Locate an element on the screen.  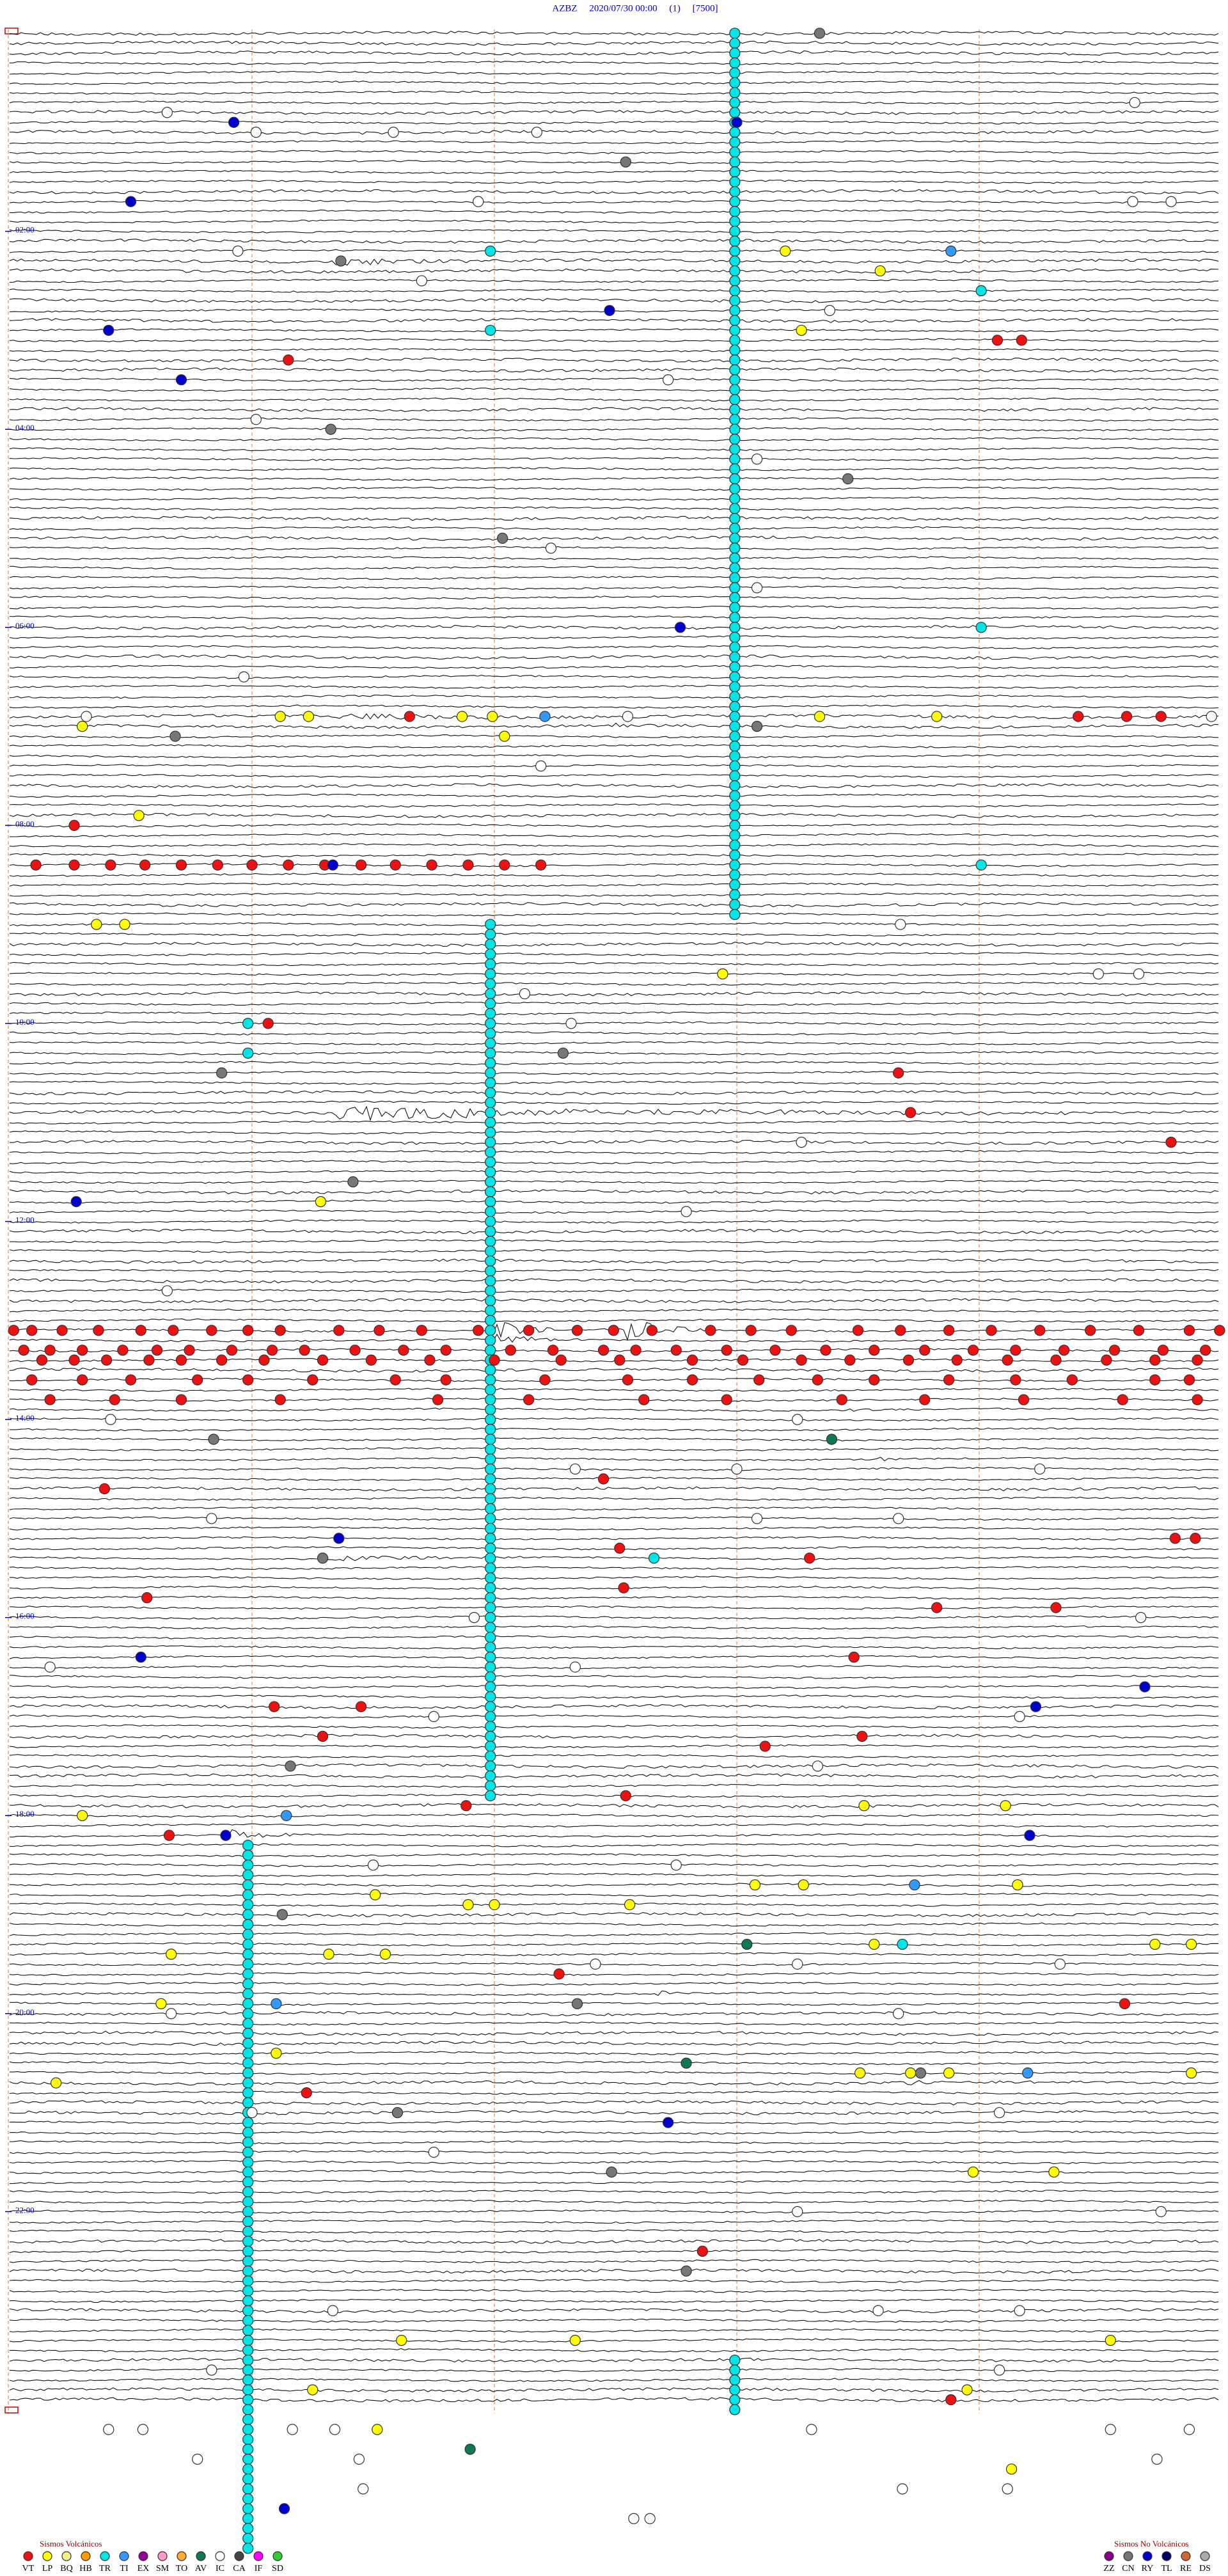
legend-code: RE is located at coordinates (1186, 2568).